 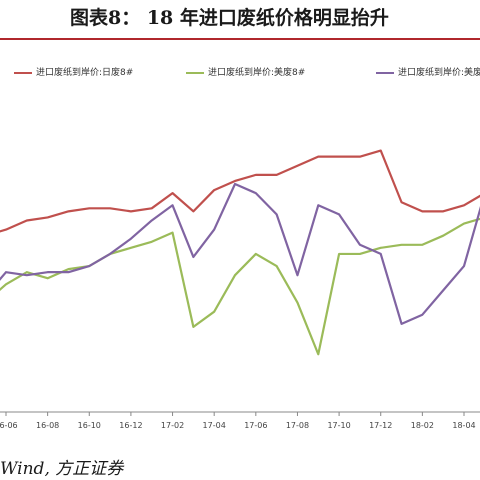 What do you see at coordinates (9, 425) in the screenshot?
I see `x-tick-label: 16-06` at bounding box center [9, 425].